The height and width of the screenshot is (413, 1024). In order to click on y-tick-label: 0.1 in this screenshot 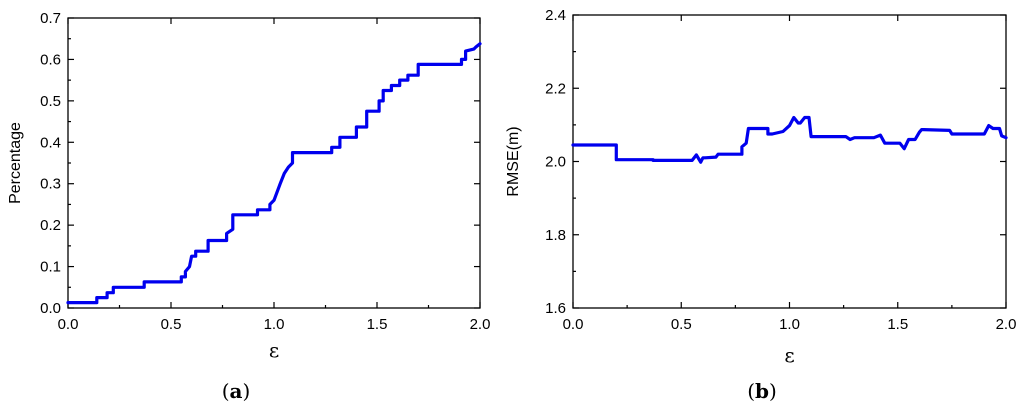, I will do `click(50, 267)`.